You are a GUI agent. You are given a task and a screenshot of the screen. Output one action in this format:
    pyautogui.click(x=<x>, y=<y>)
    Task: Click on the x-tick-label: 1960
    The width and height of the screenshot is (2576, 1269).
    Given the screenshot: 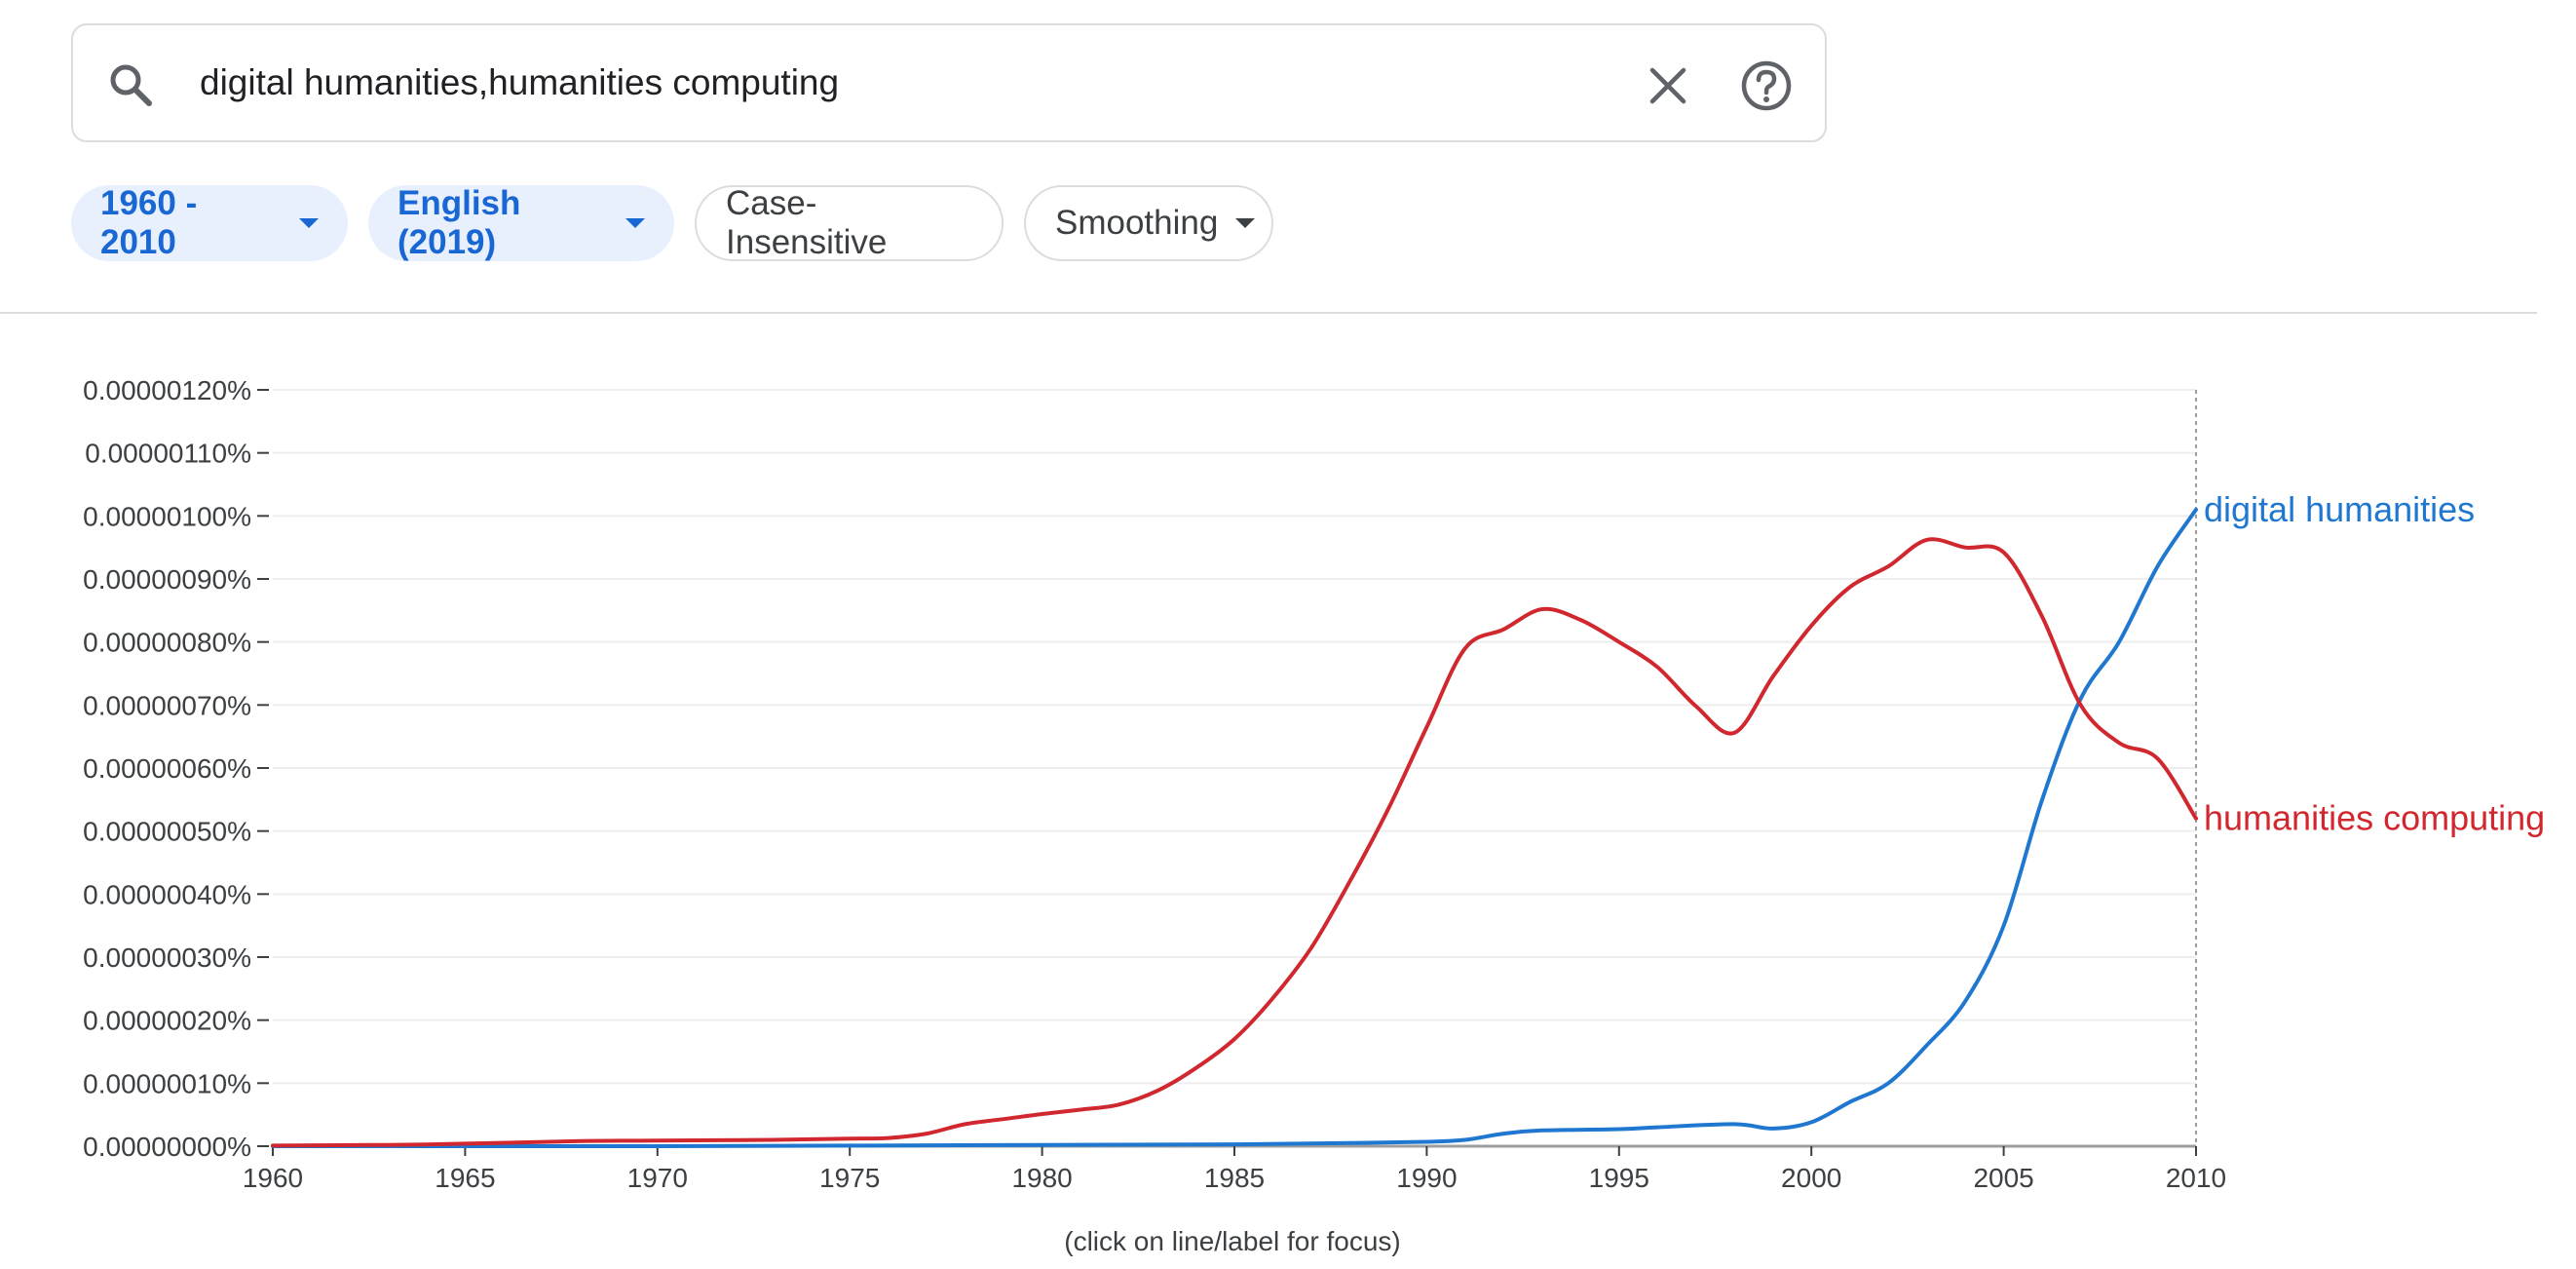 What is the action you would take?
    pyautogui.click(x=273, y=1178)
    